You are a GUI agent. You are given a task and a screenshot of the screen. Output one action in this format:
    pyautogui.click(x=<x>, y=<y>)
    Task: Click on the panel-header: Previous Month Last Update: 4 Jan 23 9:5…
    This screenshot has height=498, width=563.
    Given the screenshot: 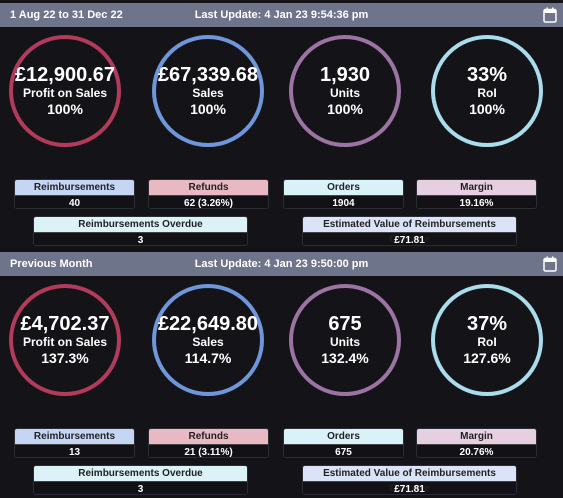 What is the action you would take?
    pyautogui.click(x=281, y=264)
    